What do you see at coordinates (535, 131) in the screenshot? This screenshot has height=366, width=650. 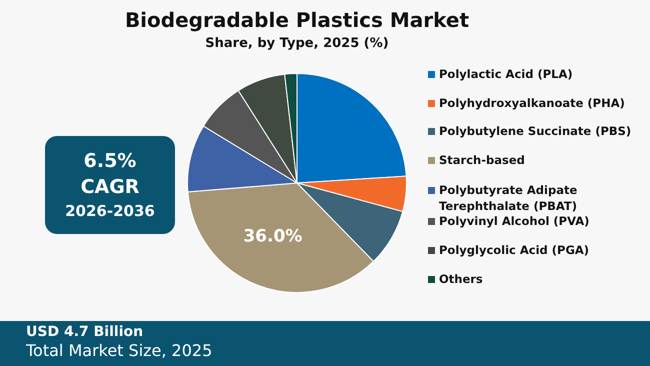 I see `legend-label: Polybutylene Succinate (PBS)` at bounding box center [535, 131].